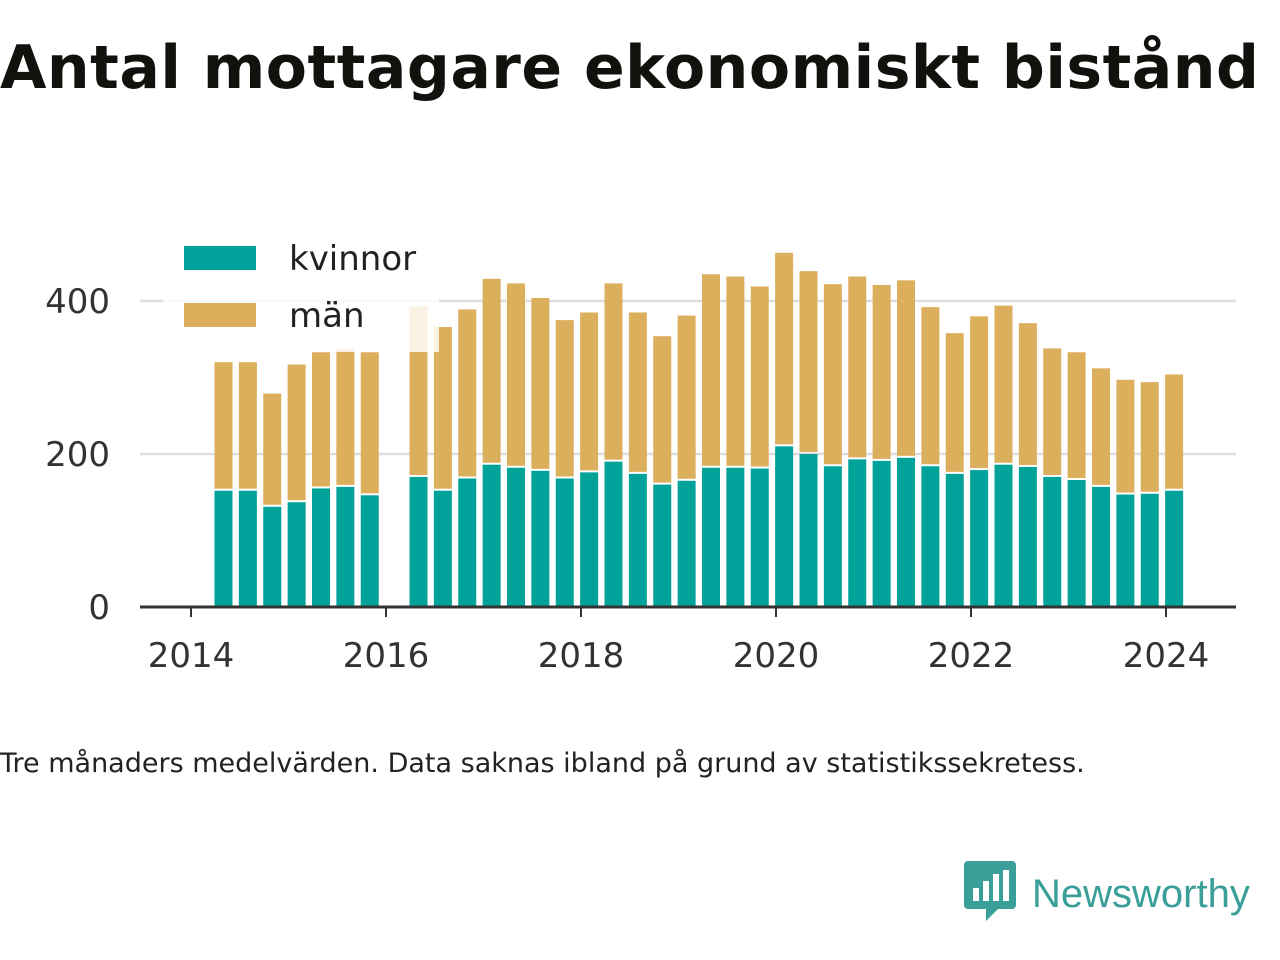 Image resolution: width=1280 pixels, height=960 pixels. Describe the element at coordinates (99, 608) in the screenshot. I see `y-tick-label: 0` at that location.